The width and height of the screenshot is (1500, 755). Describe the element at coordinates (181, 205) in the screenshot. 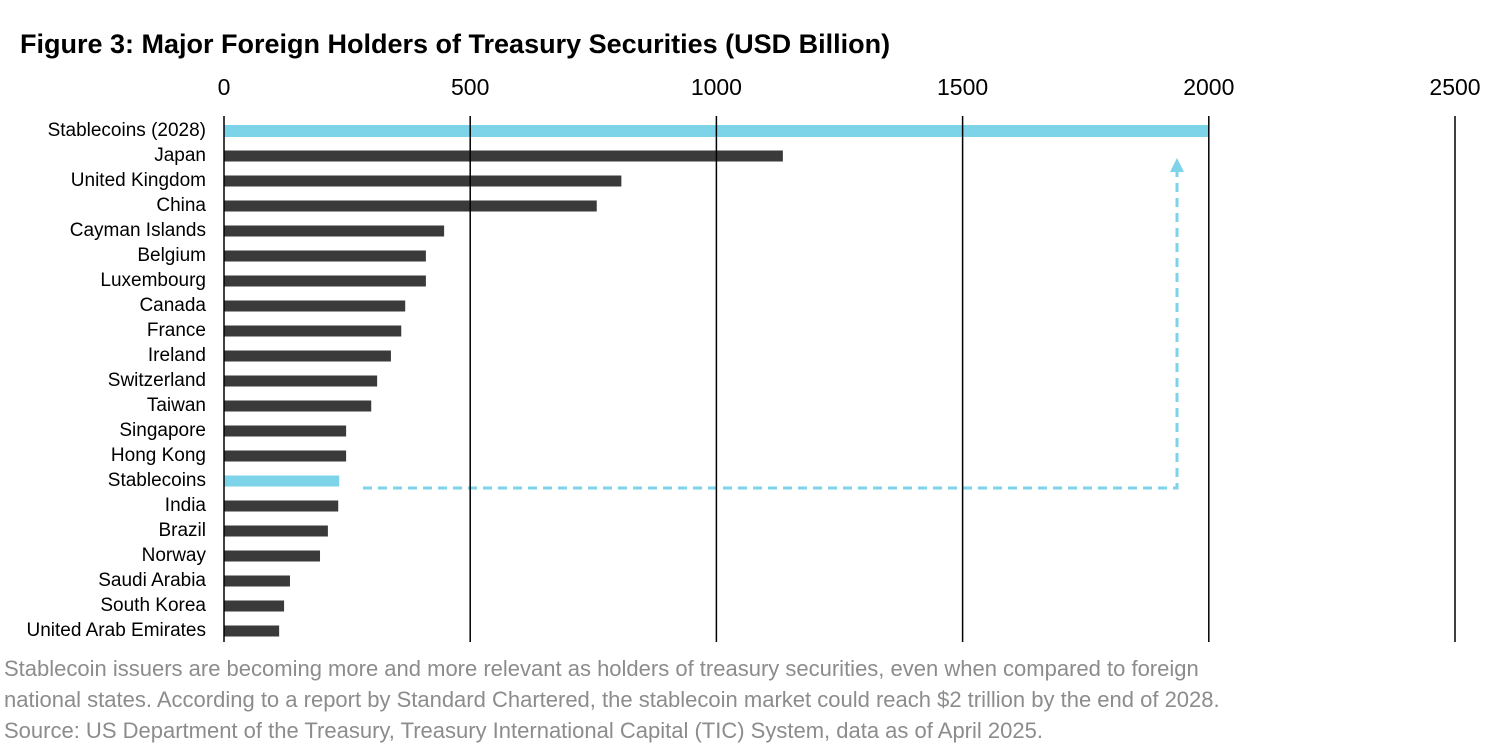

I see `y-tick-label: China` at that location.